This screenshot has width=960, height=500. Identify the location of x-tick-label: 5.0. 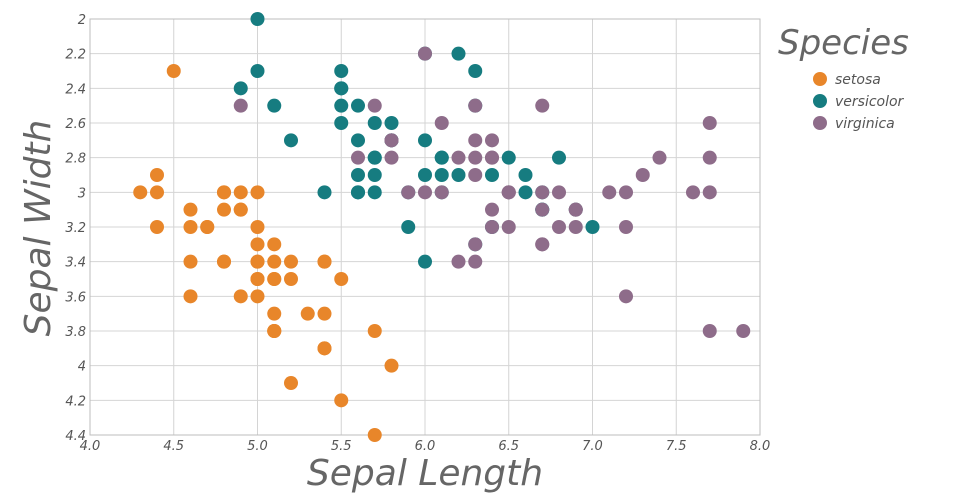
(257, 446).